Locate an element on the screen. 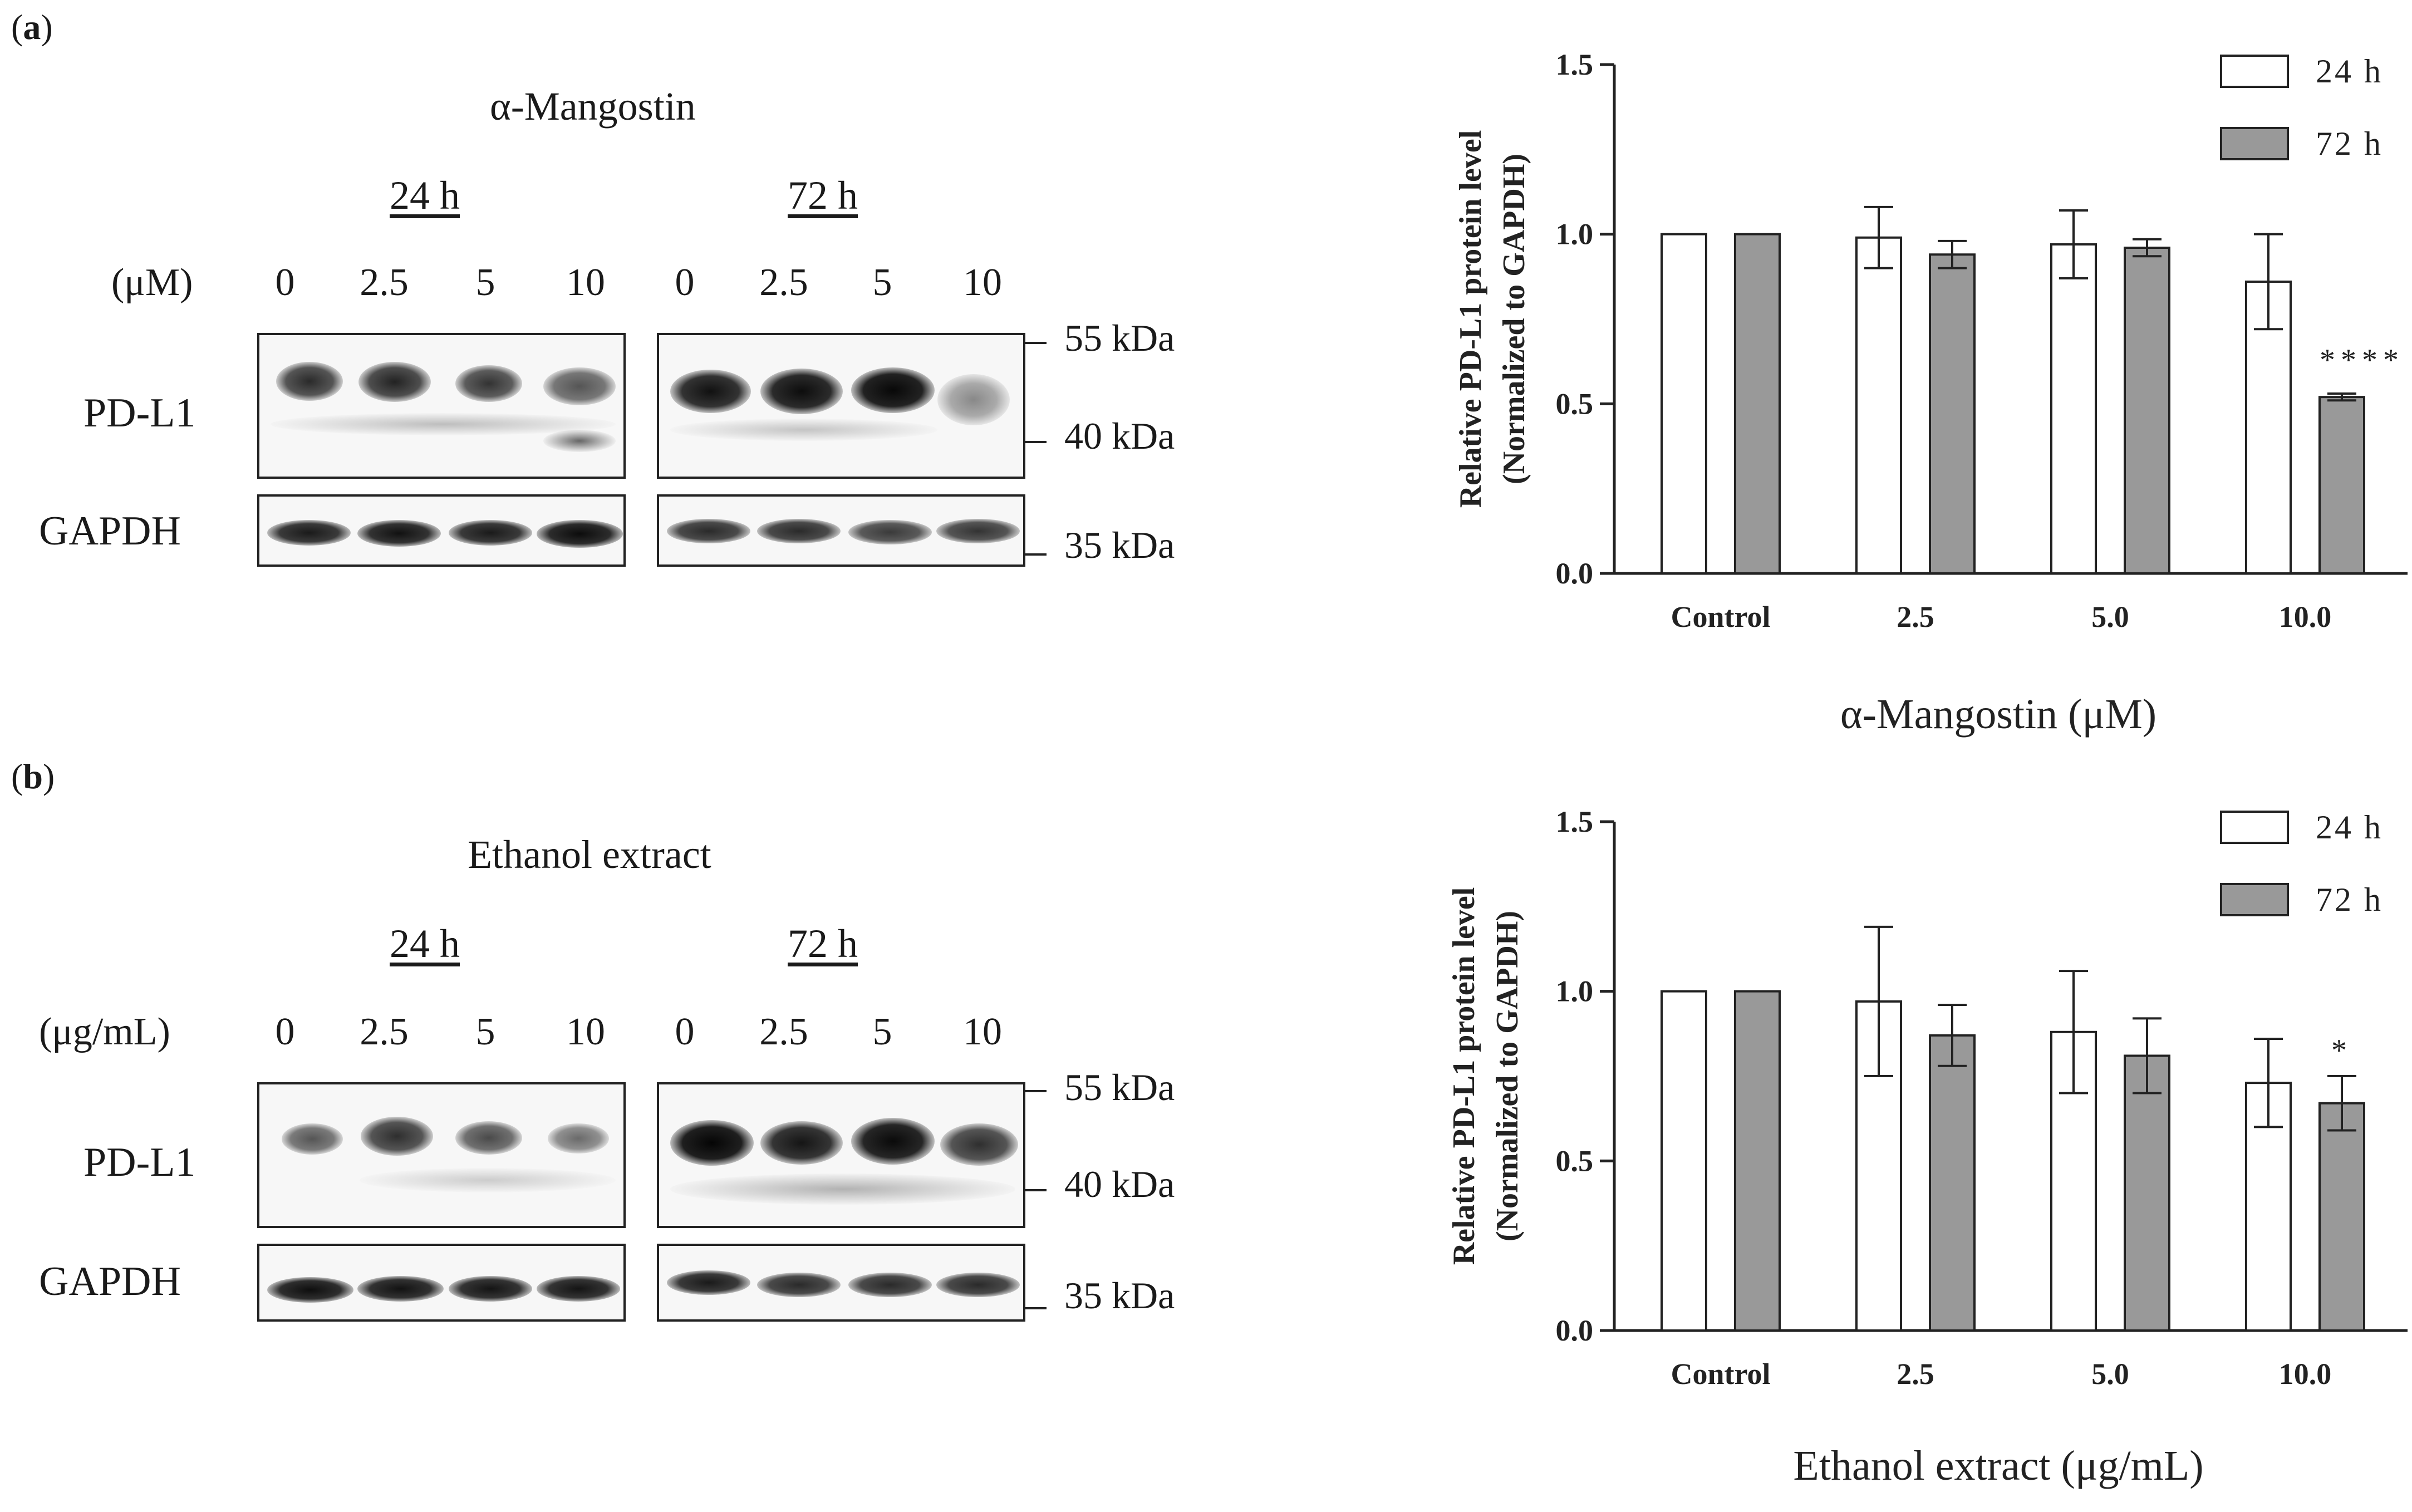 Image resolution: width=2412 pixels, height=1512 pixels. x-axis-label: Ethanol extract (μg/mL) is located at coordinates (1998, 1465).